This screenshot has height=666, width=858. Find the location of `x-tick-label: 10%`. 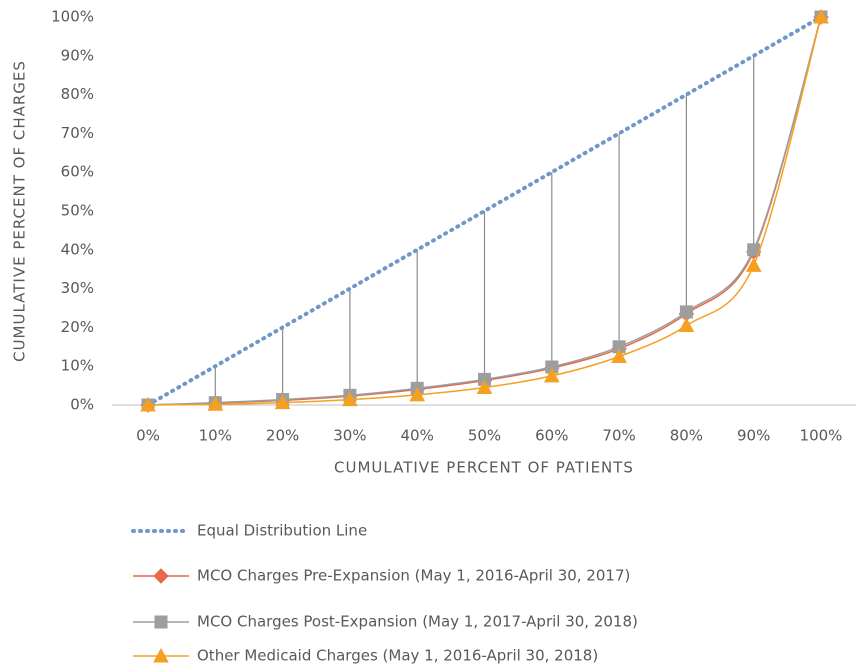

x-tick-label: 10% is located at coordinates (215, 436).